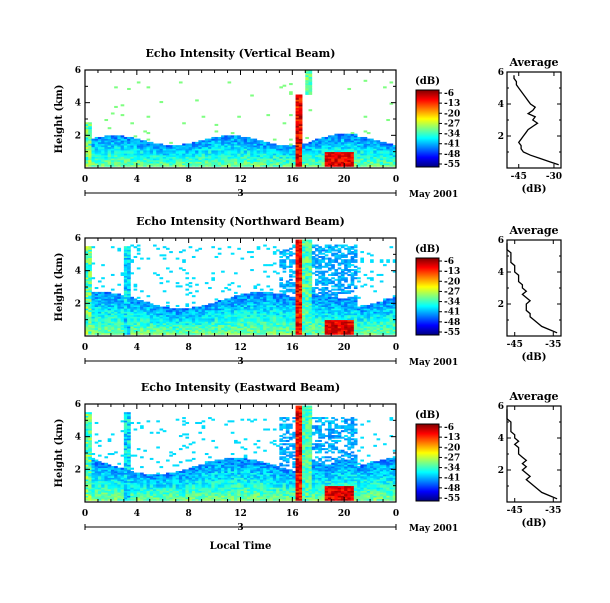  What do you see at coordinates (452, 135) in the screenshot?
I see `colorbar-label: -34` at bounding box center [452, 135].